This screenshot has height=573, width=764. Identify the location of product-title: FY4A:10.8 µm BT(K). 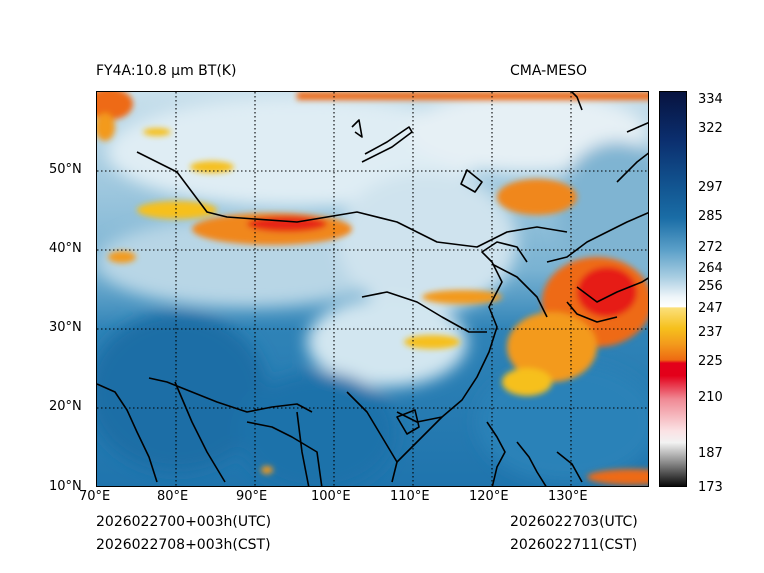
(166, 71).